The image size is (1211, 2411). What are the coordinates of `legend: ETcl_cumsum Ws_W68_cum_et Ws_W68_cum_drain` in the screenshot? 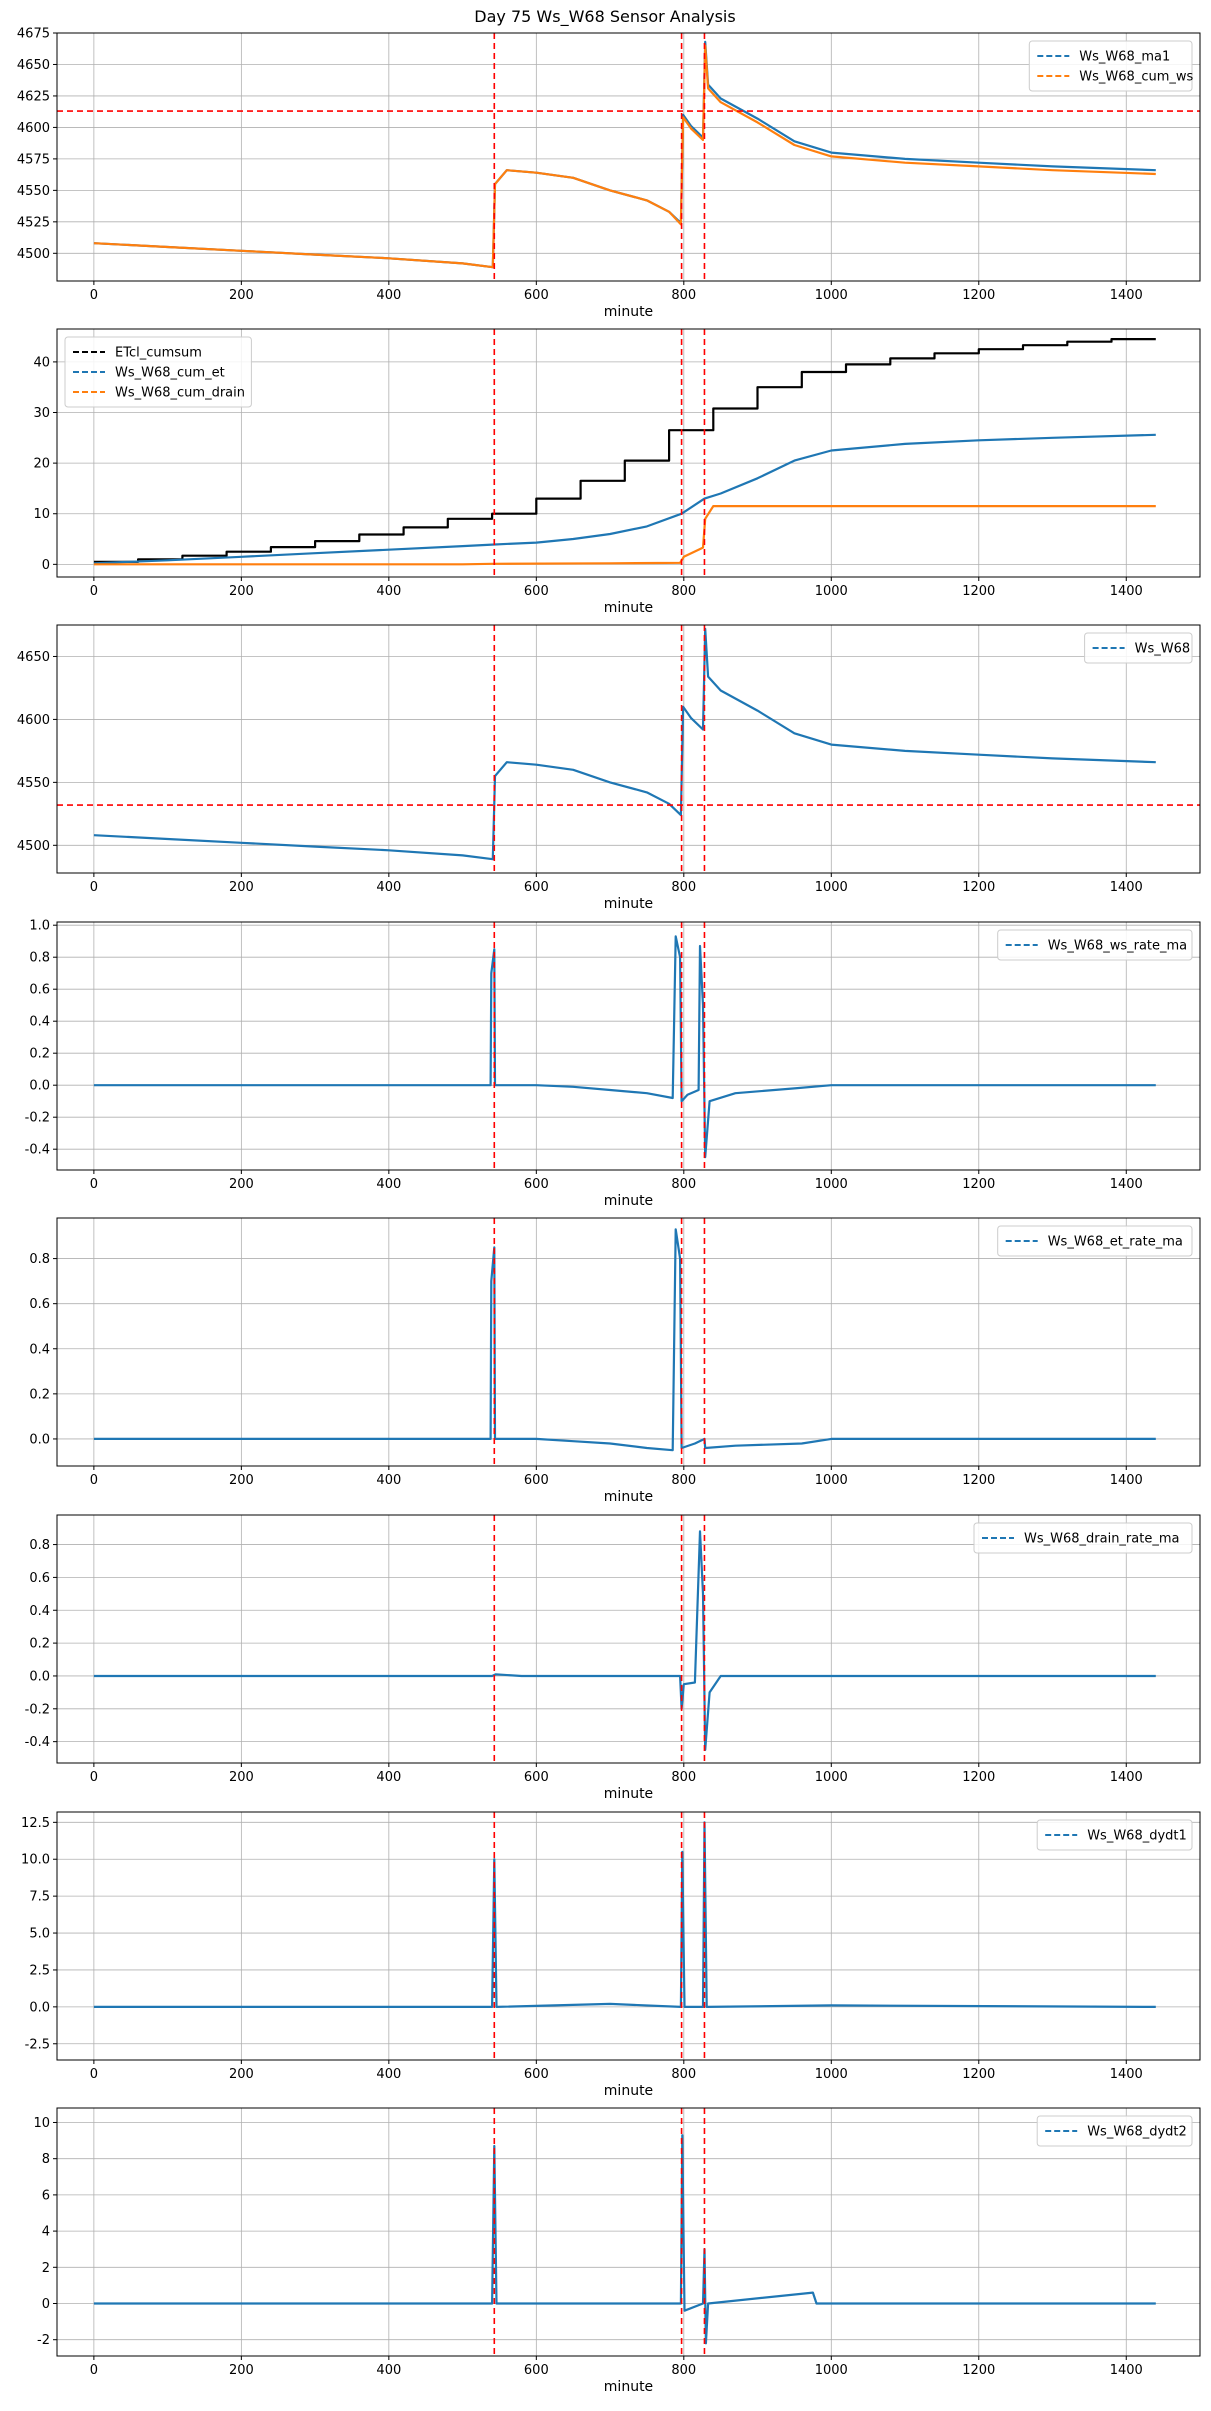 It's located at (158, 372).